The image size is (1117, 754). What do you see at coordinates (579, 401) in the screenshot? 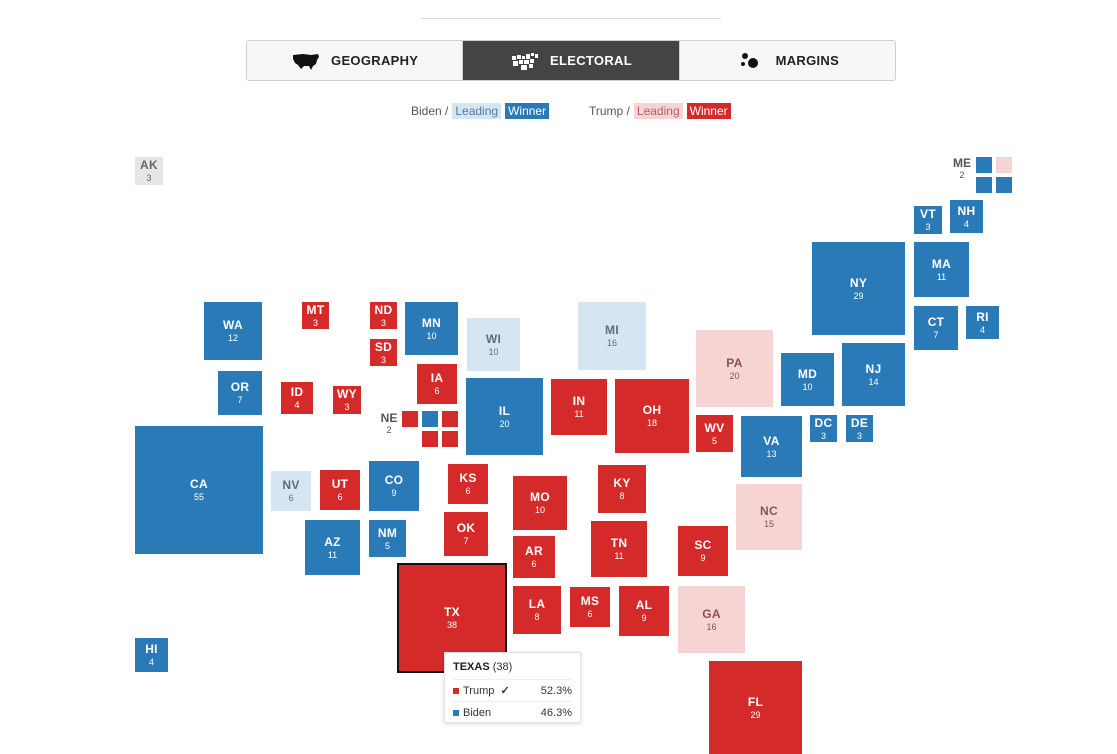
I see `state-abbr: IN` at bounding box center [579, 401].